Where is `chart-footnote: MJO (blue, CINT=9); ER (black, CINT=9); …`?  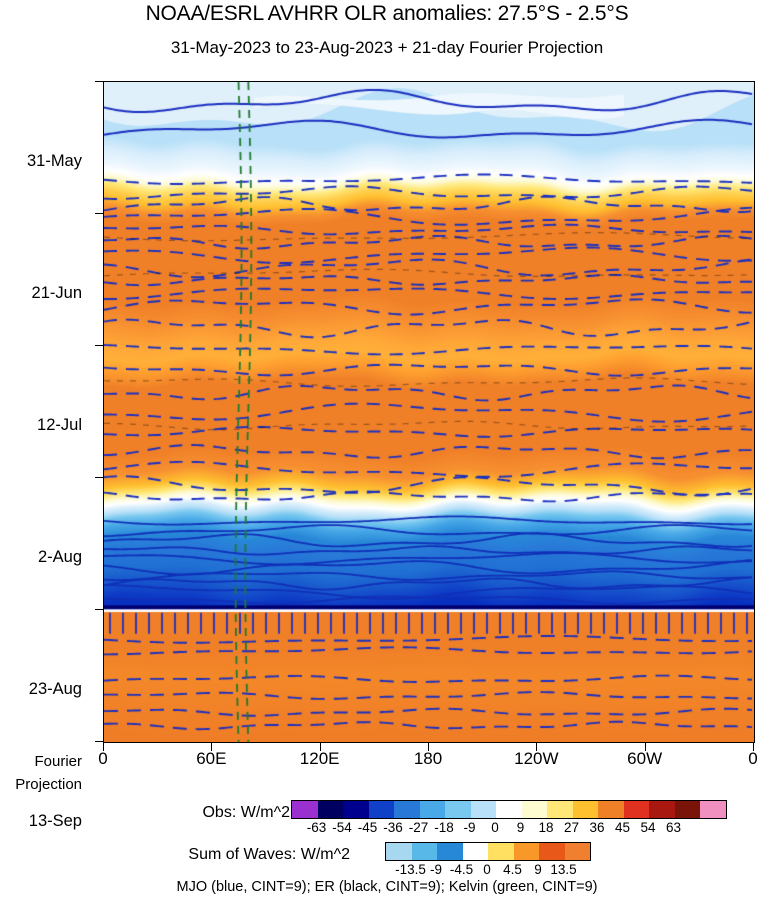
chart-footnote: MJO (blue, CINT=9); ER (black, CINT=9); … is located at coordinates (387, 887).